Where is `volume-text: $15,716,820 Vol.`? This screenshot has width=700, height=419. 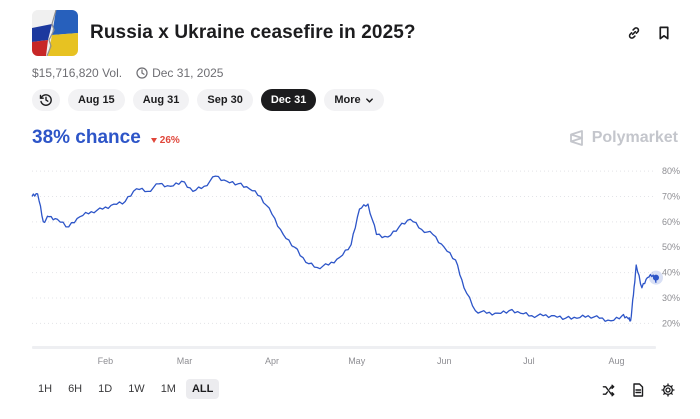
volume-text: $15,716,820 Vol. is located at coordinates (77, 73).